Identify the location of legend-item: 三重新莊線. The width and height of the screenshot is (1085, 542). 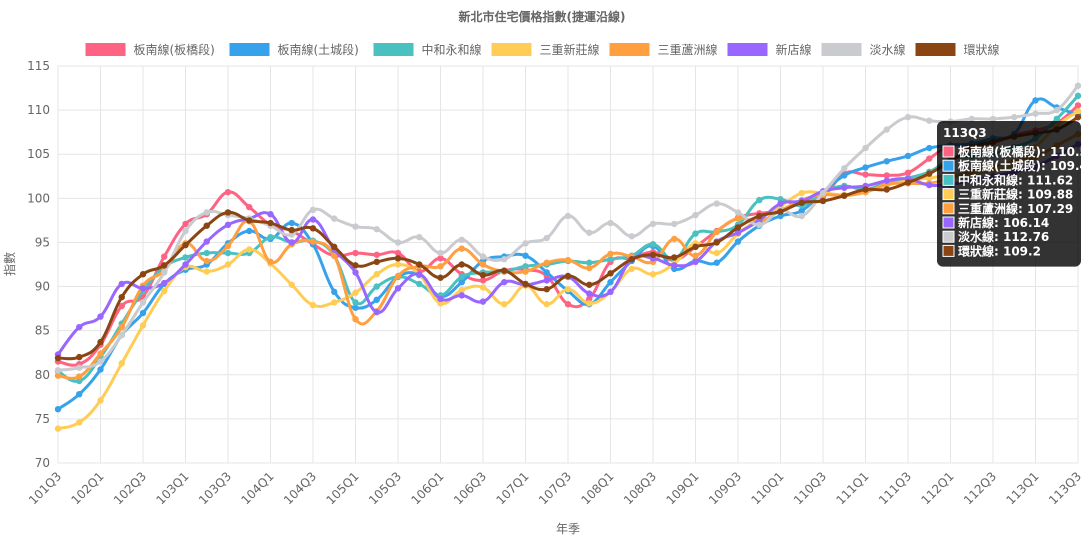
(545, 49).